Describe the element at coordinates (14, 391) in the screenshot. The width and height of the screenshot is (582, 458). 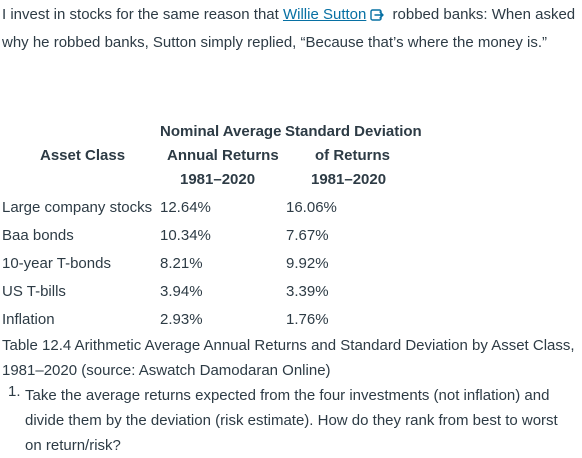
I see `question-number: 1.` at that location.